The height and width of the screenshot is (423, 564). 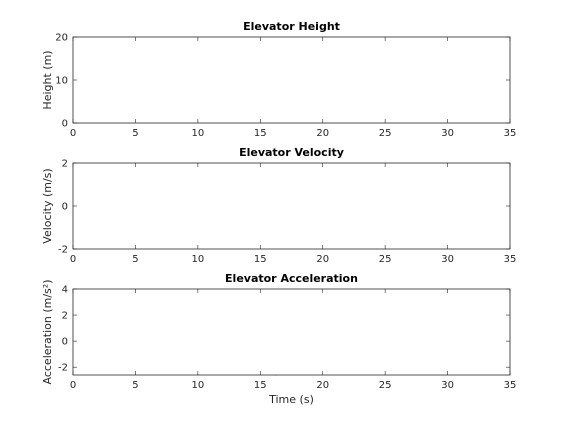 What do you see at coordinates (65, 124) in the screenshot?
I see `height-y-tick-label: 0` at bounding box center [65, 124].